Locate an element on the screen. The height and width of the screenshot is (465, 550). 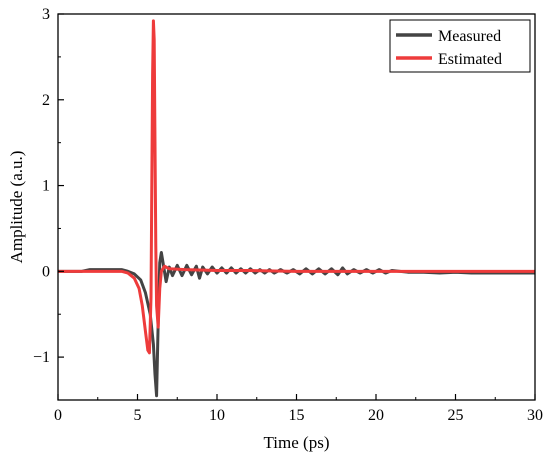
legend-box is located at coordinates (460, 46).